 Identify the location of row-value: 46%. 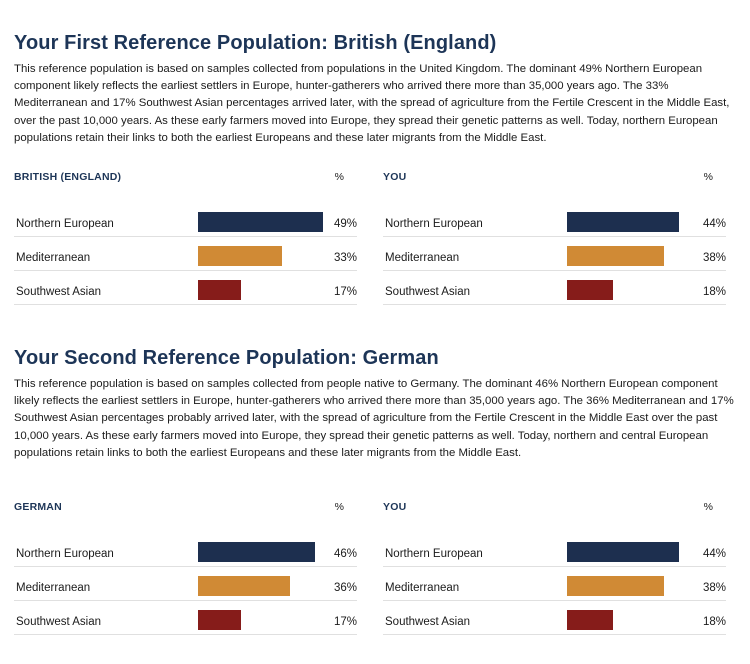
(345, 554).